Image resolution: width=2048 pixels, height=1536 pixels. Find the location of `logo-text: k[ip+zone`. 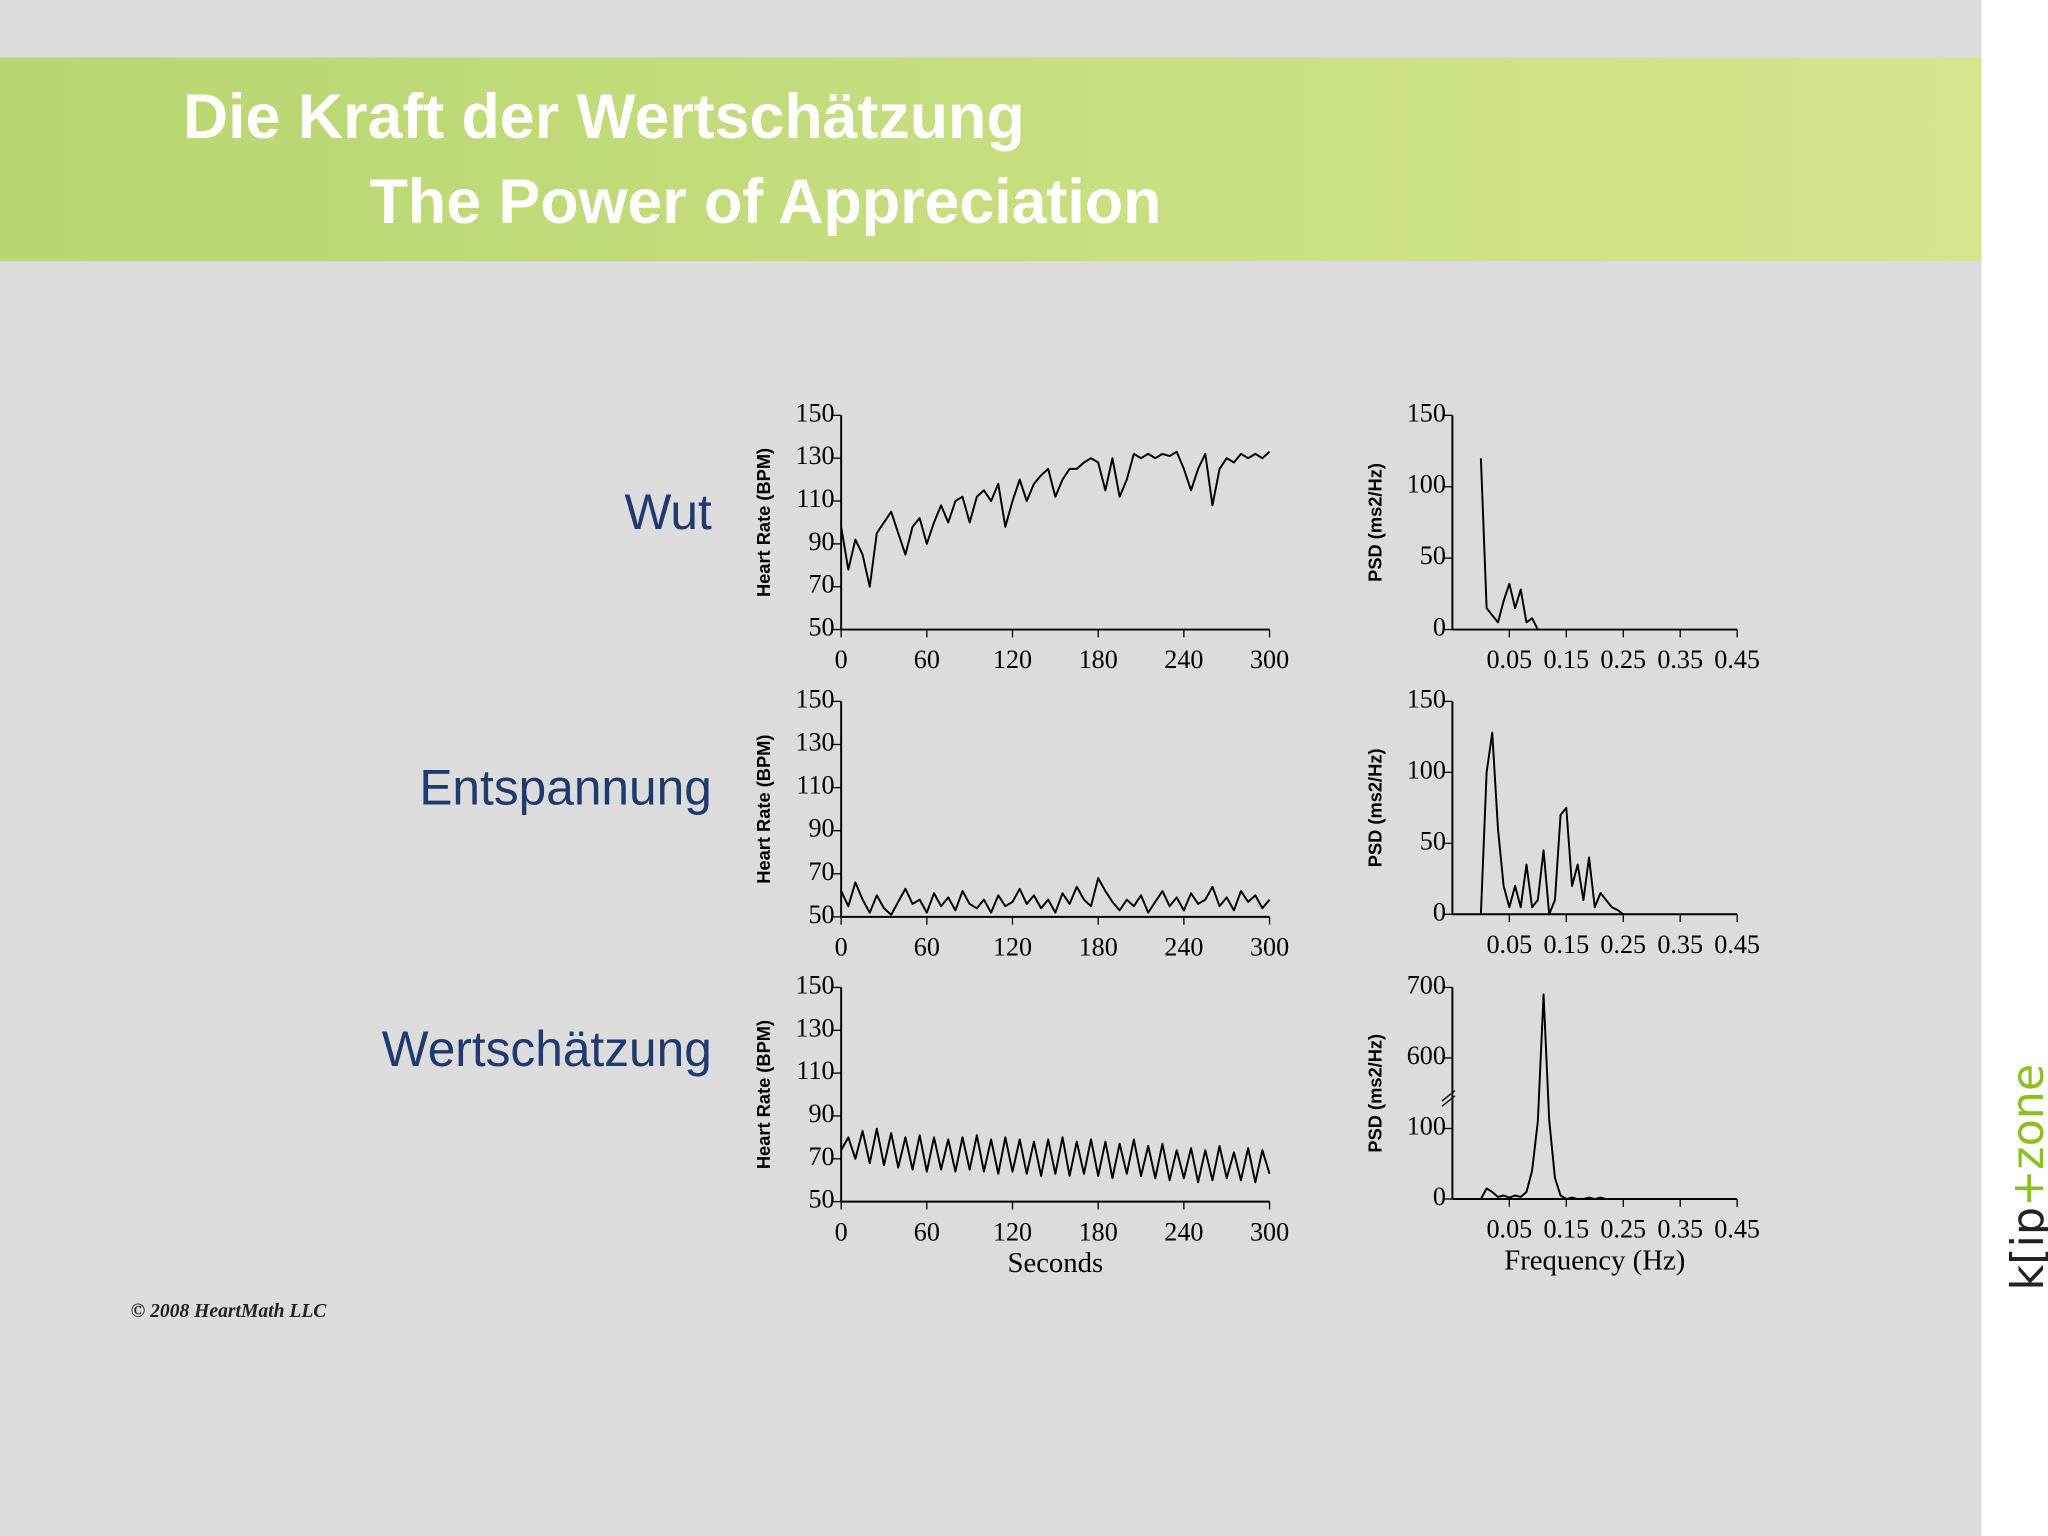

logo-text: k[ip+zone is located at coordinates (2025, 1177).